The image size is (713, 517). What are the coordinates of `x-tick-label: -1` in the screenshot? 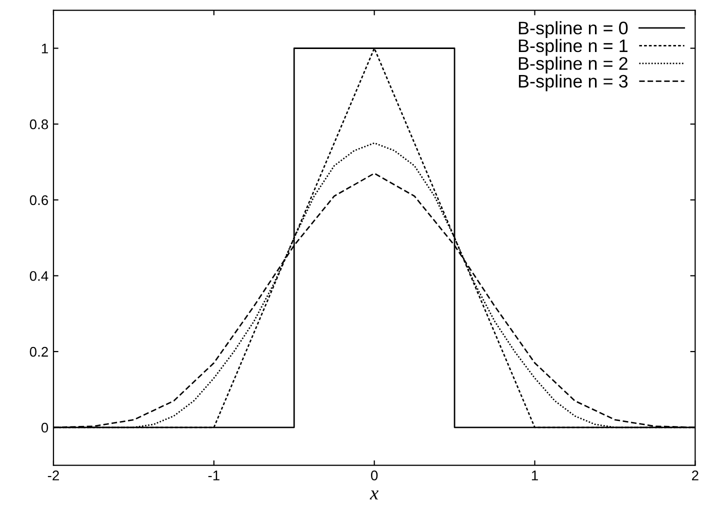 It's located at (214, 475).